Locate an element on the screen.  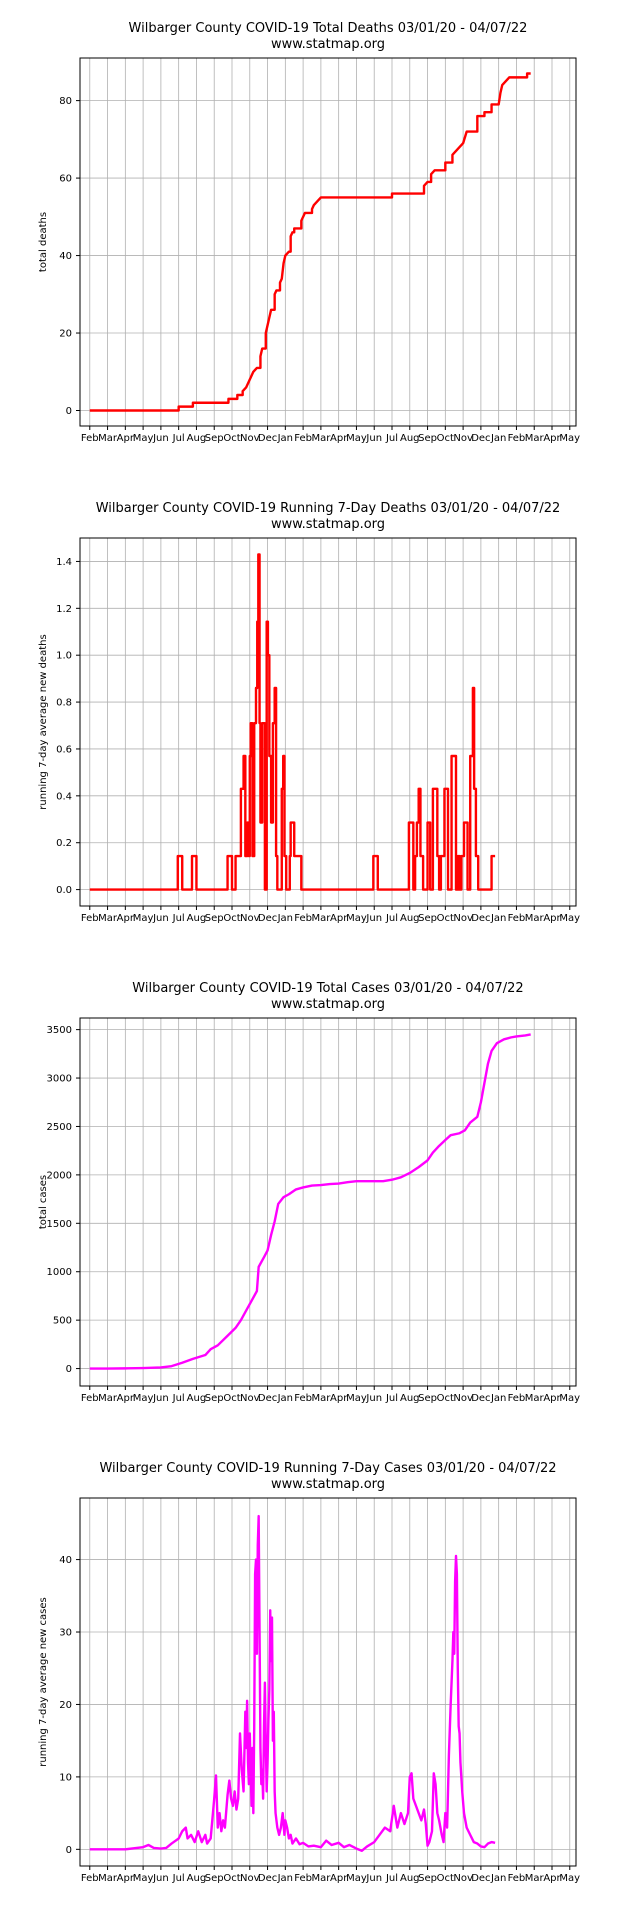
y-tick-label: 80 is located at coordinates (65, 101).